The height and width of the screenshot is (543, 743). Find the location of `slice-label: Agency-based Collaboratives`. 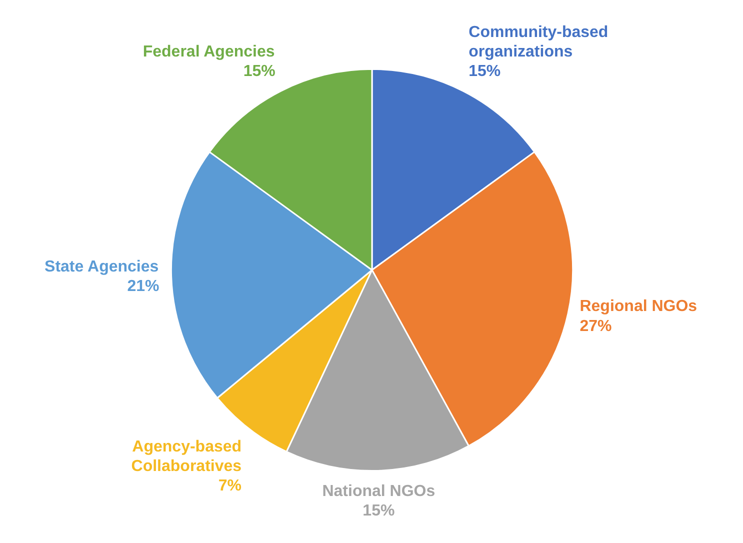

slice-label: Agency-based Collaboratives is located at coordinates (186, 456).